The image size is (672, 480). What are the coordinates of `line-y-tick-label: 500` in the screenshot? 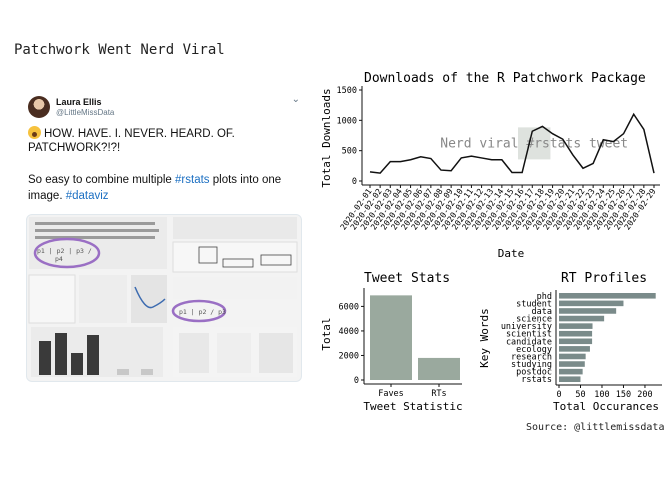 It's located at (349, 152).